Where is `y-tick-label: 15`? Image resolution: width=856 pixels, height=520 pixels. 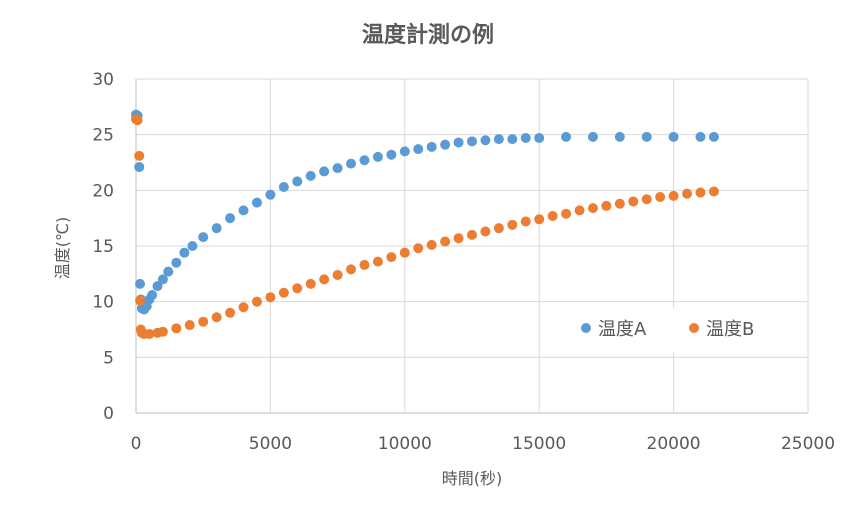
y-tick-label: 15 is located at coordinates (103, 247).